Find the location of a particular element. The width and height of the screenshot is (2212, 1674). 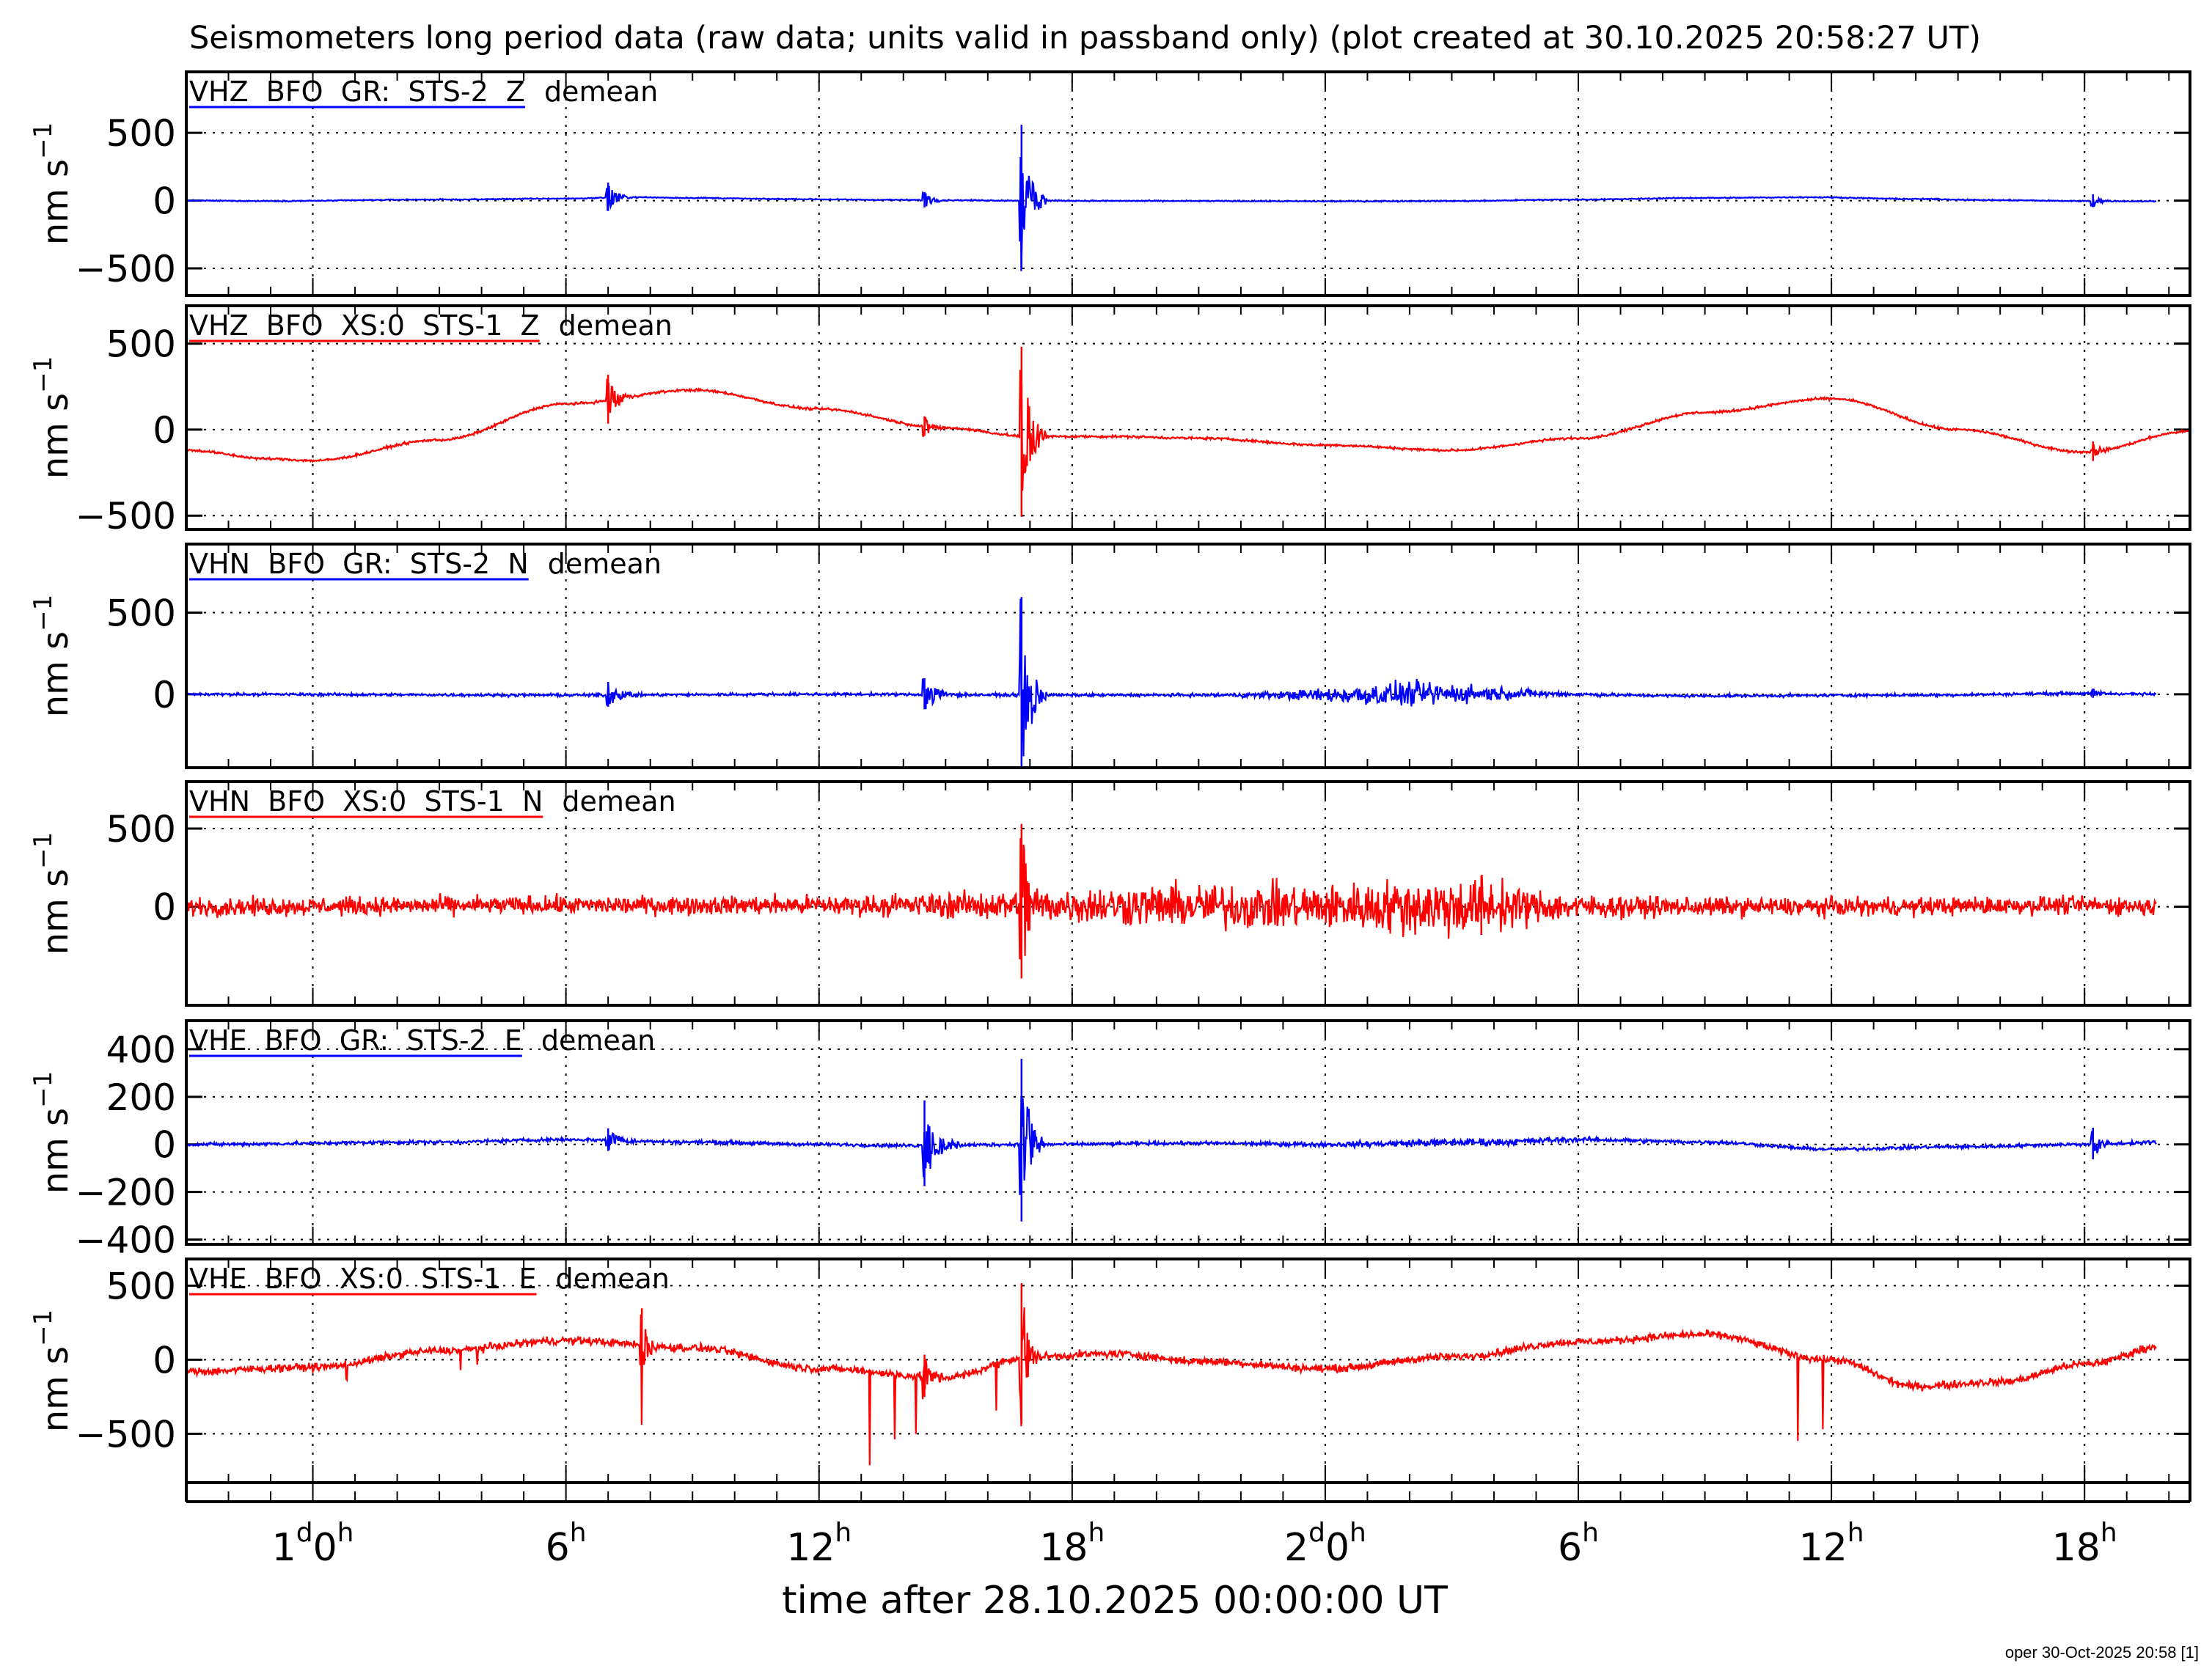

x-axis-label: time after 28.10.2025 00:00:00 UT is located at coordinates (1115, 1601).